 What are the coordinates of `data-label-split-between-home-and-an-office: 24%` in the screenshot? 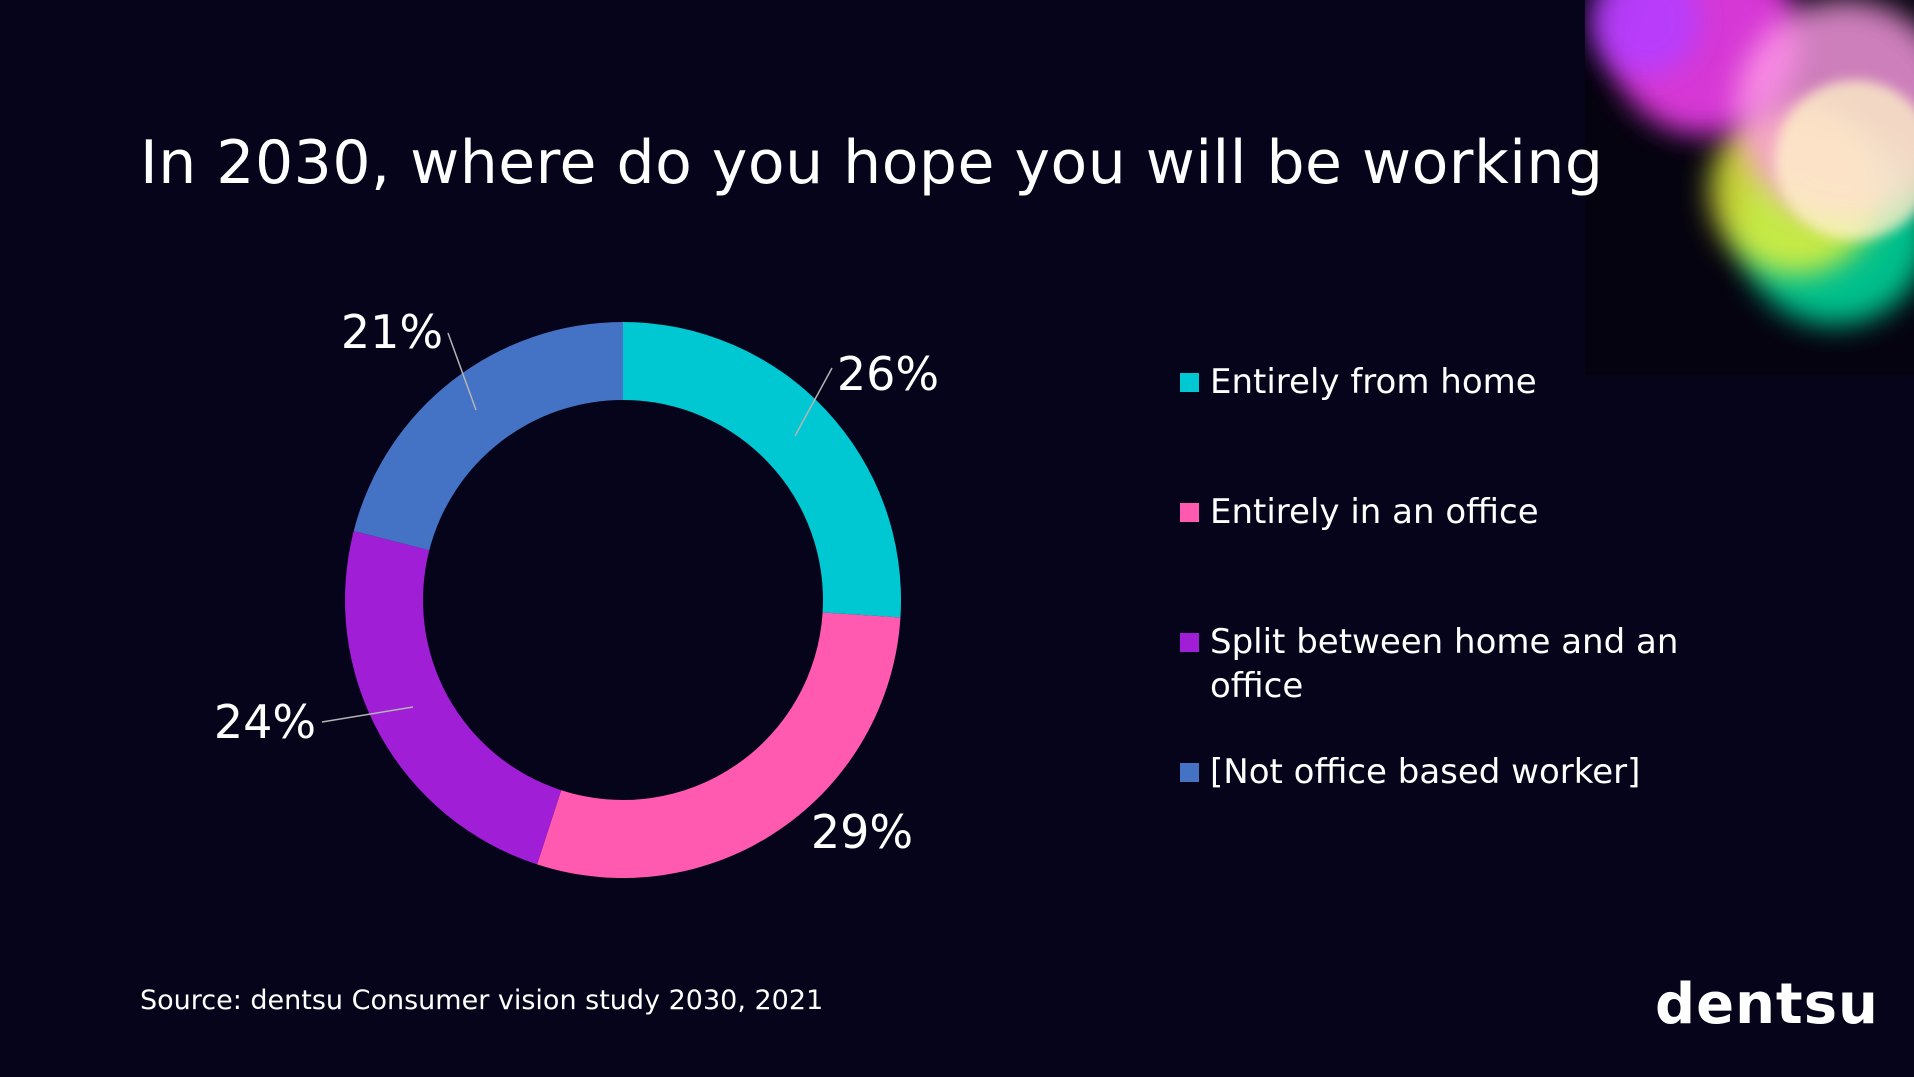 It's located at (265, 722).